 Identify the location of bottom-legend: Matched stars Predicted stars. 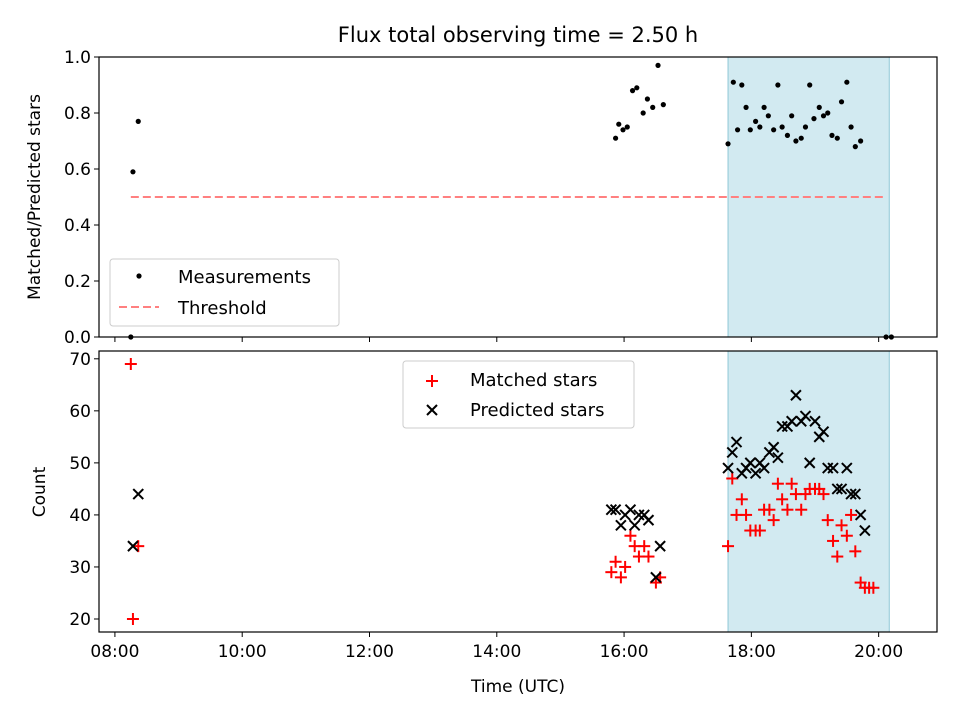
(518, 394).